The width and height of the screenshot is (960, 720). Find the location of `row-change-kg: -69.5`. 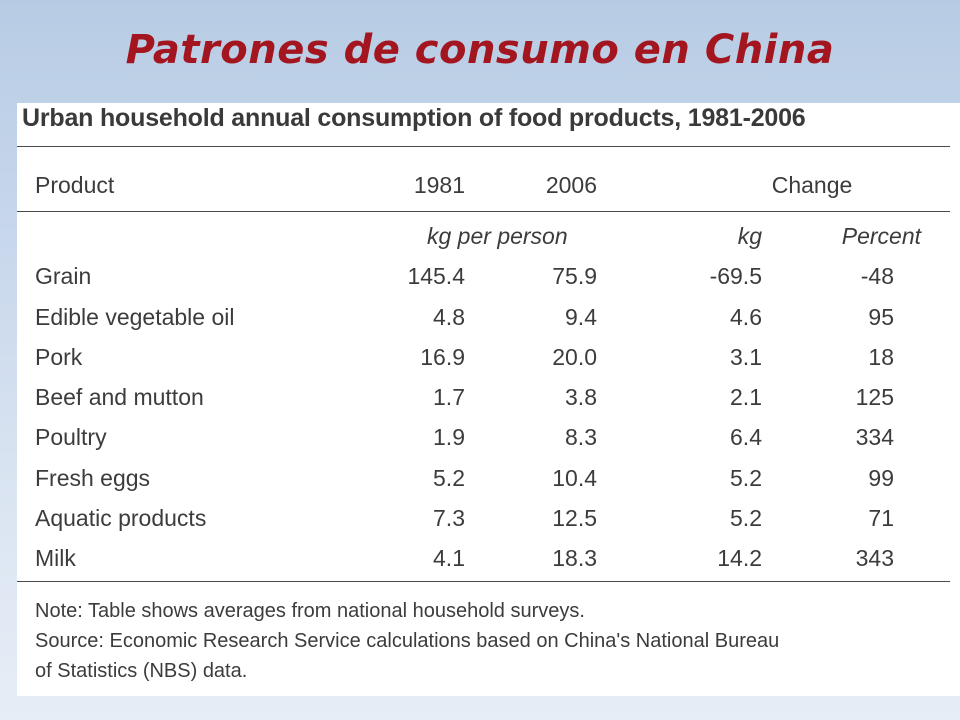

row-change-kg: -69.5 is located at coordinates (735, 276).